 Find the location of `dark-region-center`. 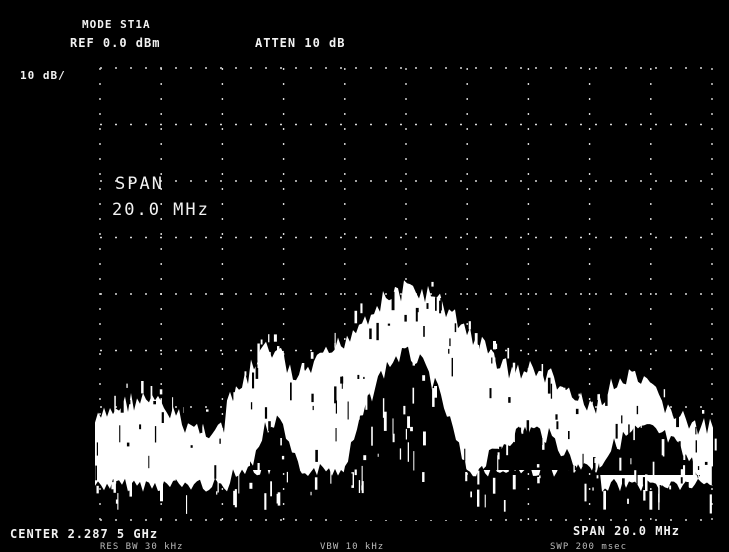

dark-region-center is located at coordinates (405, 436).